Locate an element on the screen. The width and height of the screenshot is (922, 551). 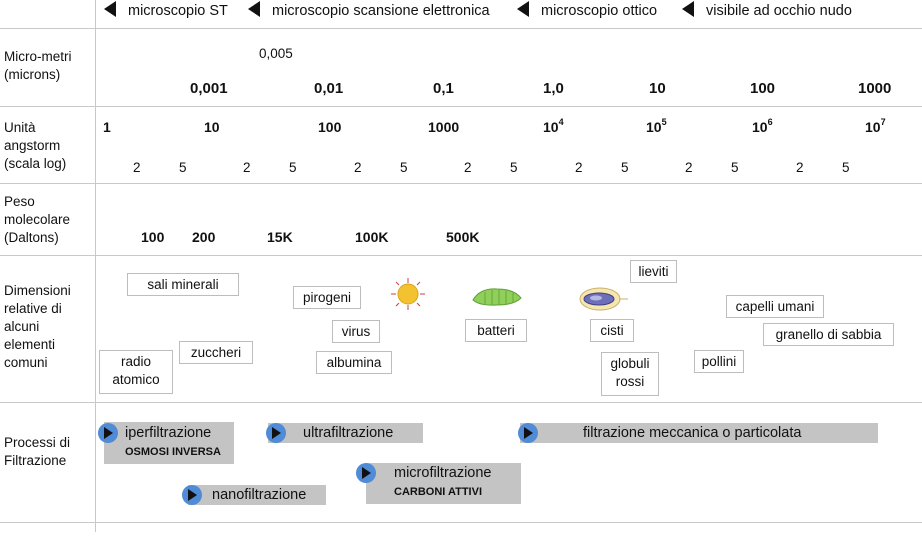
micron-value: 10 is located at coordinates (657, 88).